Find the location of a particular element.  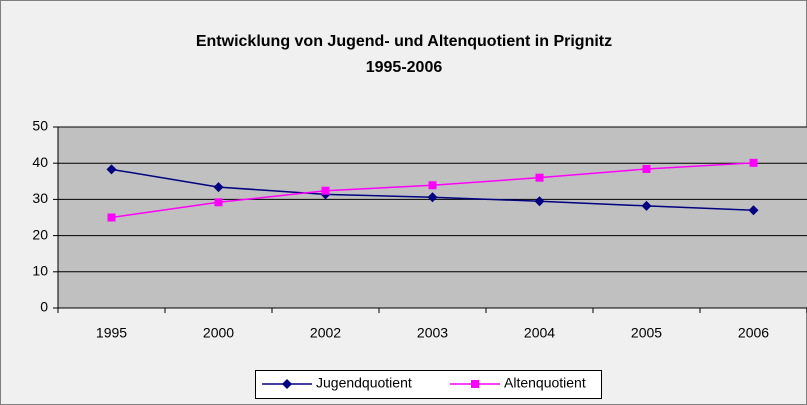

x-tick-label: 1995 is located at coordinates (111, 333).